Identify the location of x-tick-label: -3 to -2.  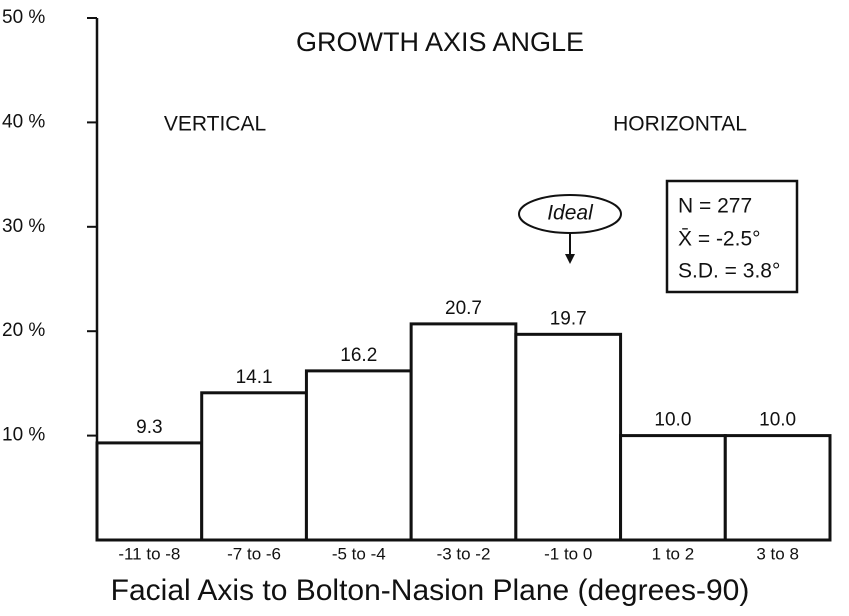
(464, 553).